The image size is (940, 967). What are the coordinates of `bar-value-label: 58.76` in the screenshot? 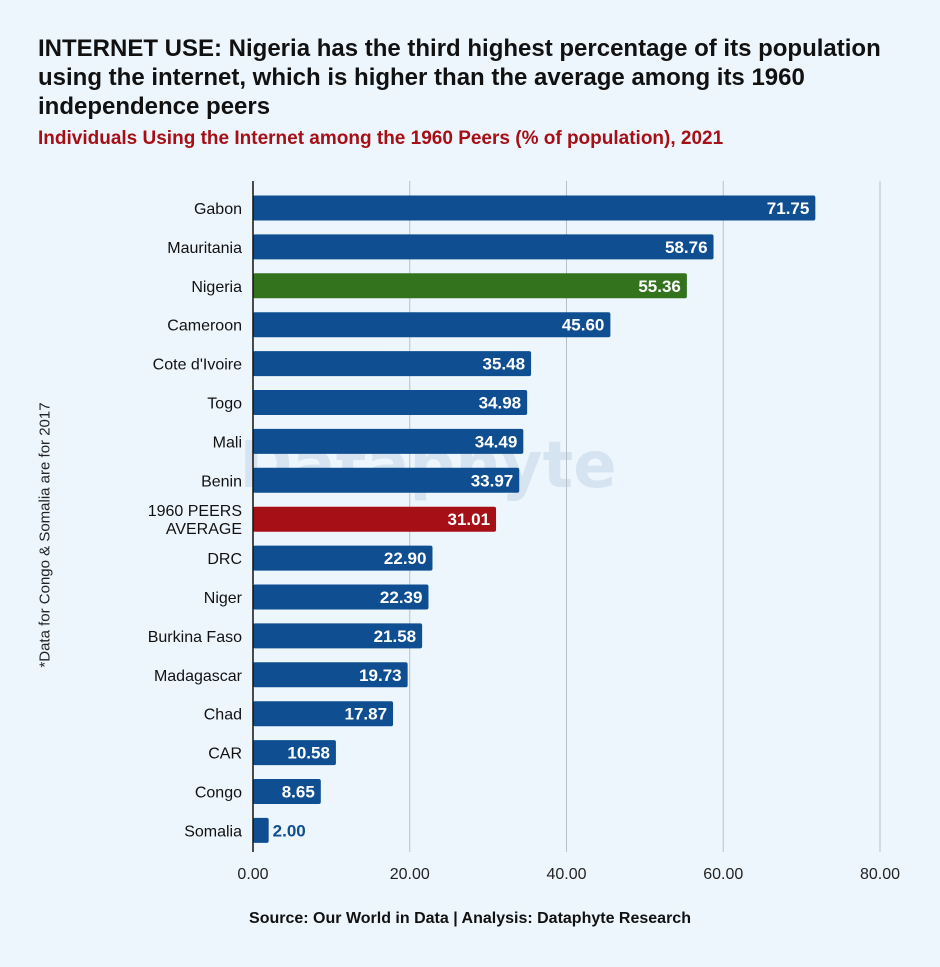 It's located at (686, 247).